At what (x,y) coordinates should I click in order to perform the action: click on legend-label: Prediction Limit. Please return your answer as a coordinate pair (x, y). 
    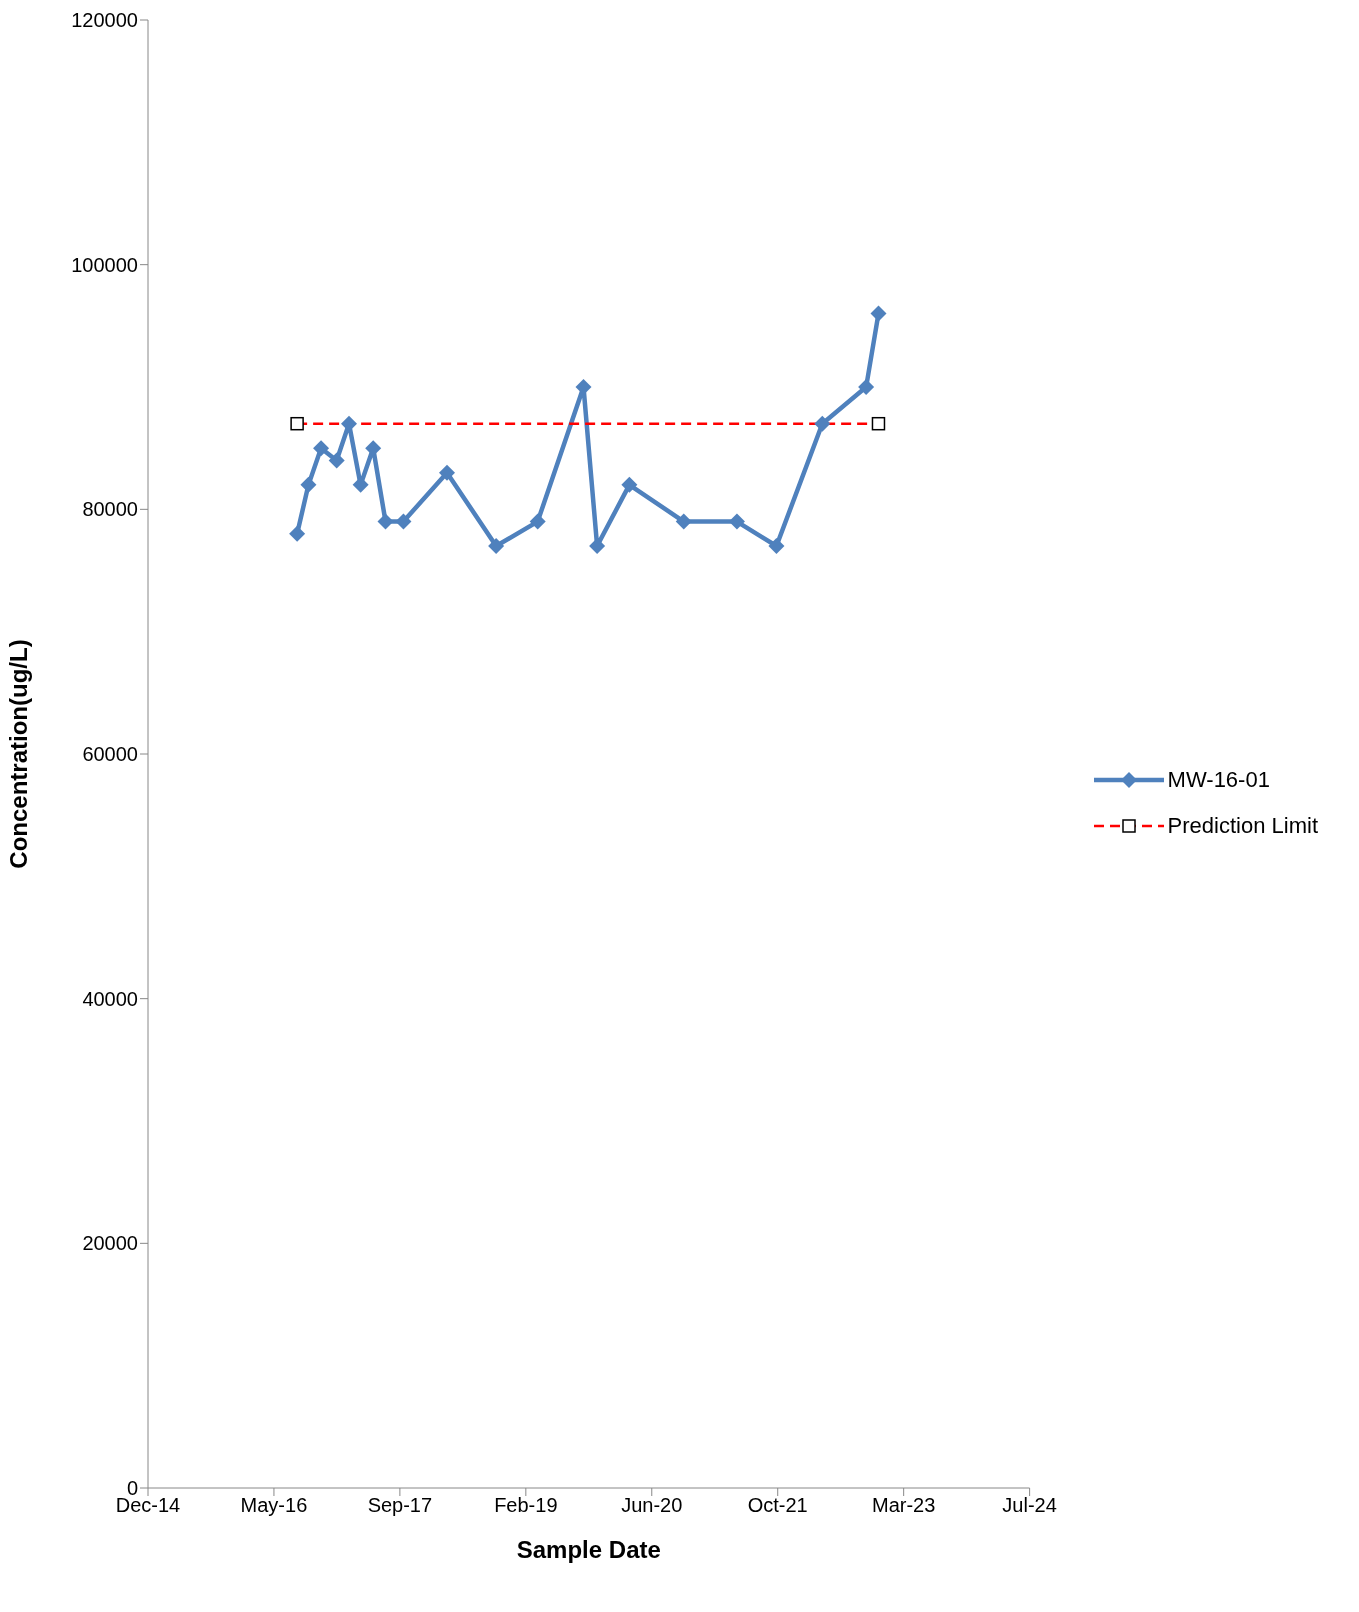
    Looking at the image, I should click on (1242, 826).